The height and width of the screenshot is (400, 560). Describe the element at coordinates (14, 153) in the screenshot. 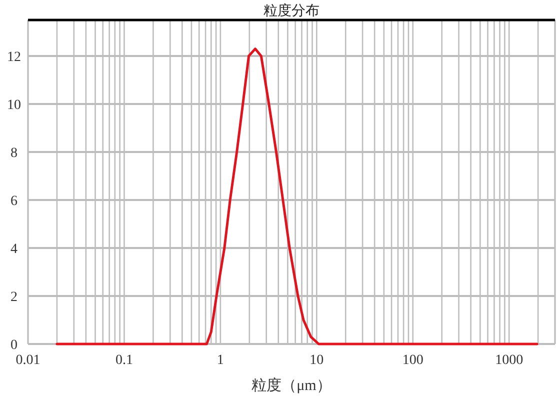

I see `y-tick-label: 8` at that location.